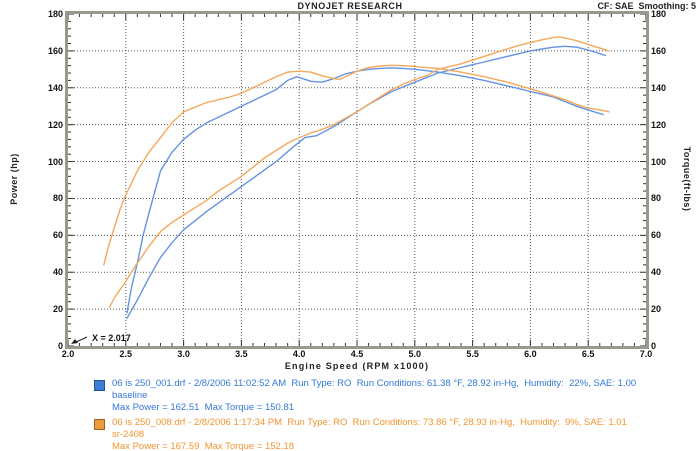 The image size is (700, 451). What do you see at coordinates (55, 14) in the screenshot?
I see `y-tick-label-left: 180` at bounding box center [55, 14].